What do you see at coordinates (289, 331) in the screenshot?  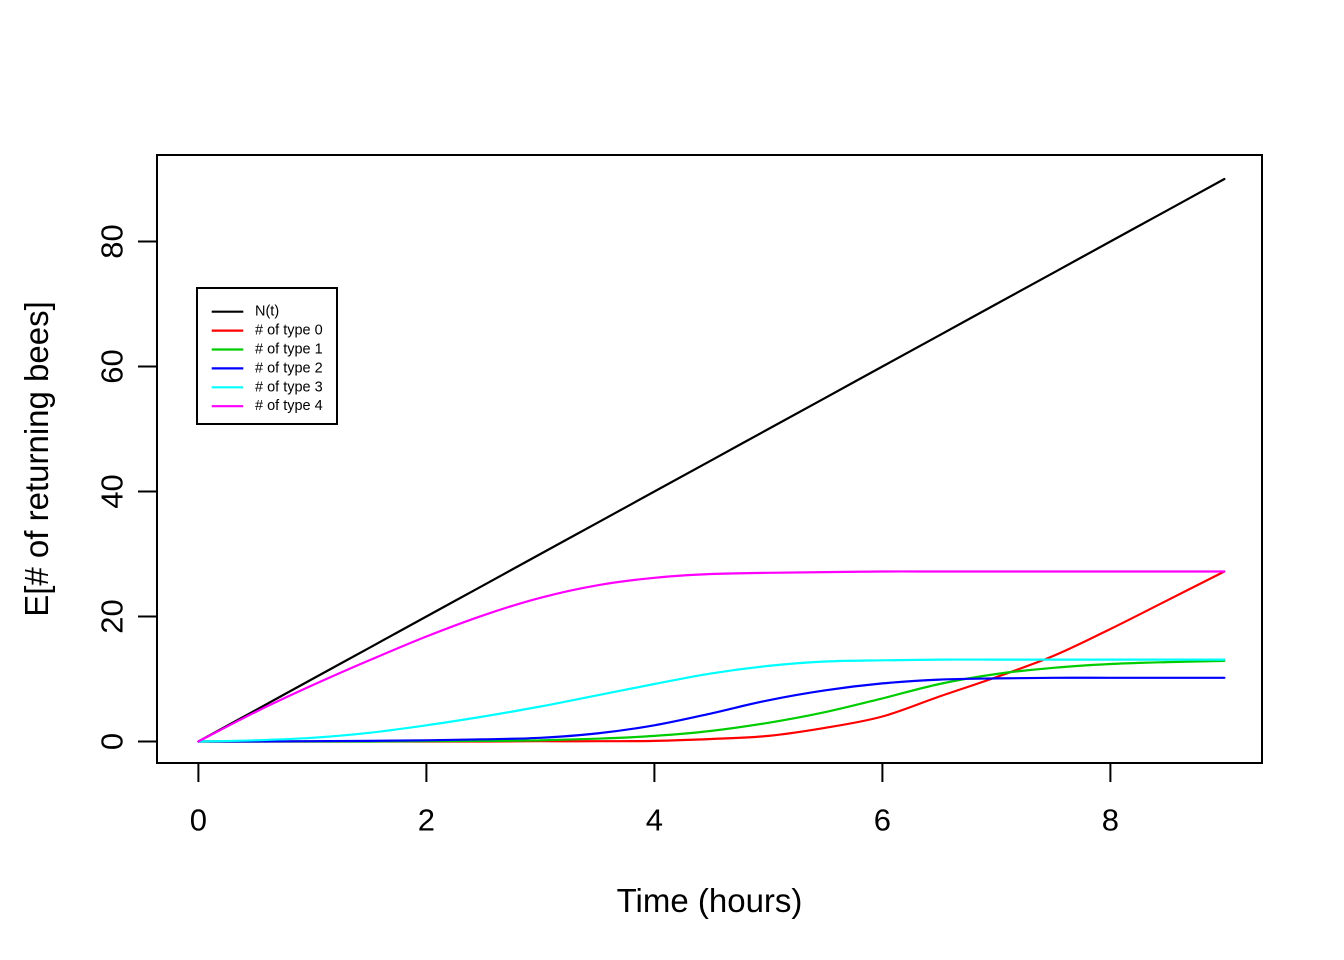 I see `legend-label-1: # of type 0` at bounding box center [289, 331].